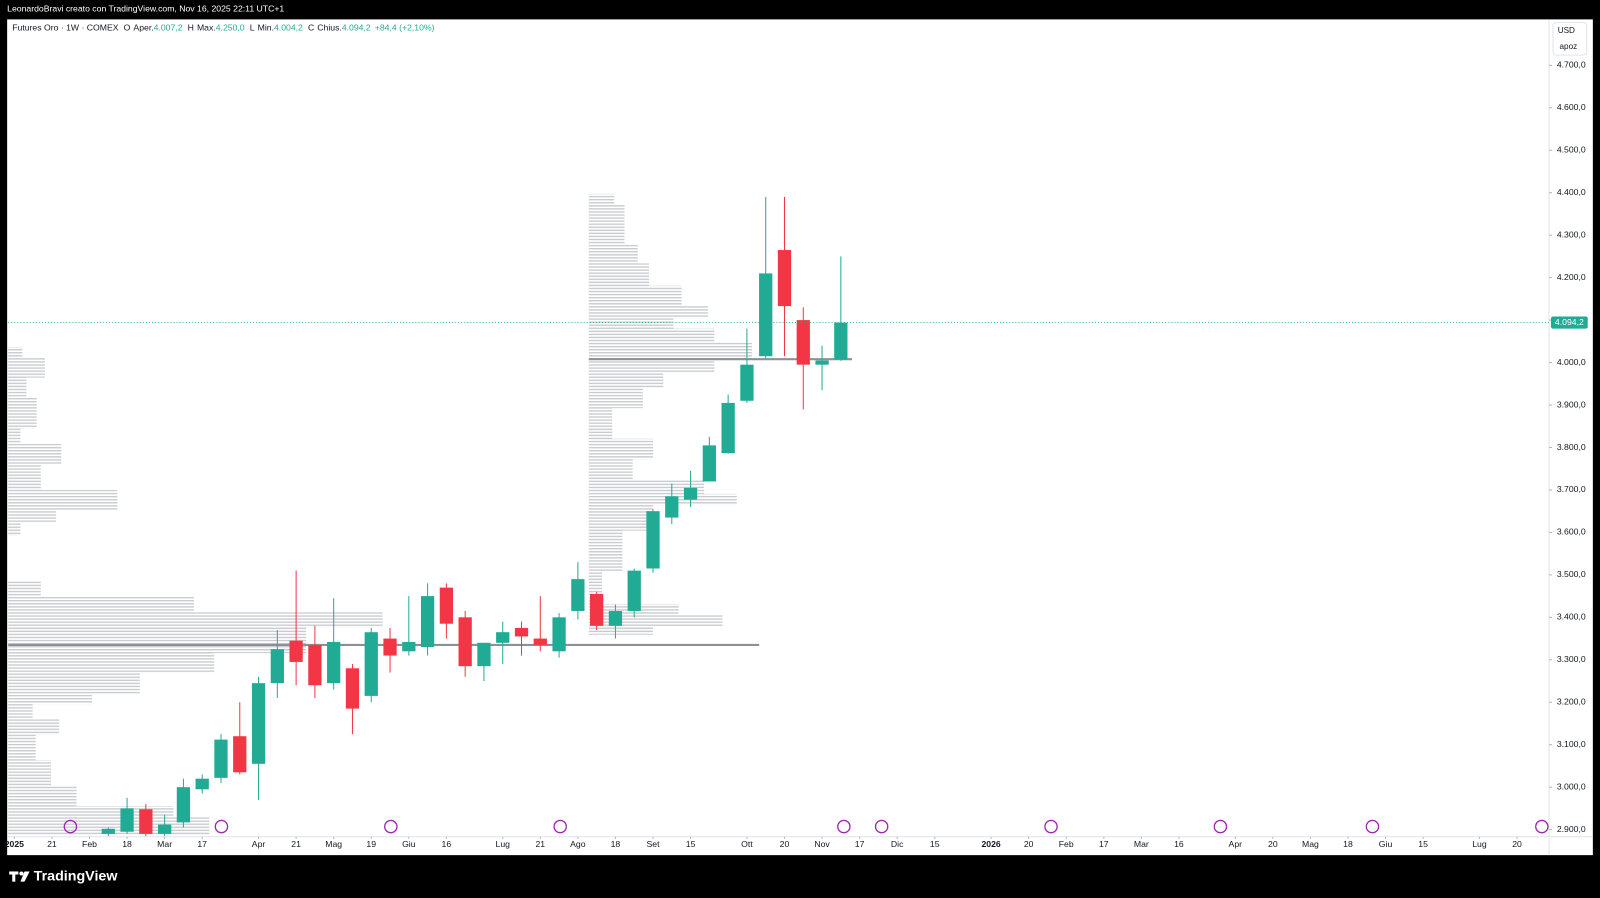 The height and width of the screenshot is (898, 1600). Describe the element at coordinates (1569, 46) in the screenshot. I see `scale-mode: apoz` at that location.